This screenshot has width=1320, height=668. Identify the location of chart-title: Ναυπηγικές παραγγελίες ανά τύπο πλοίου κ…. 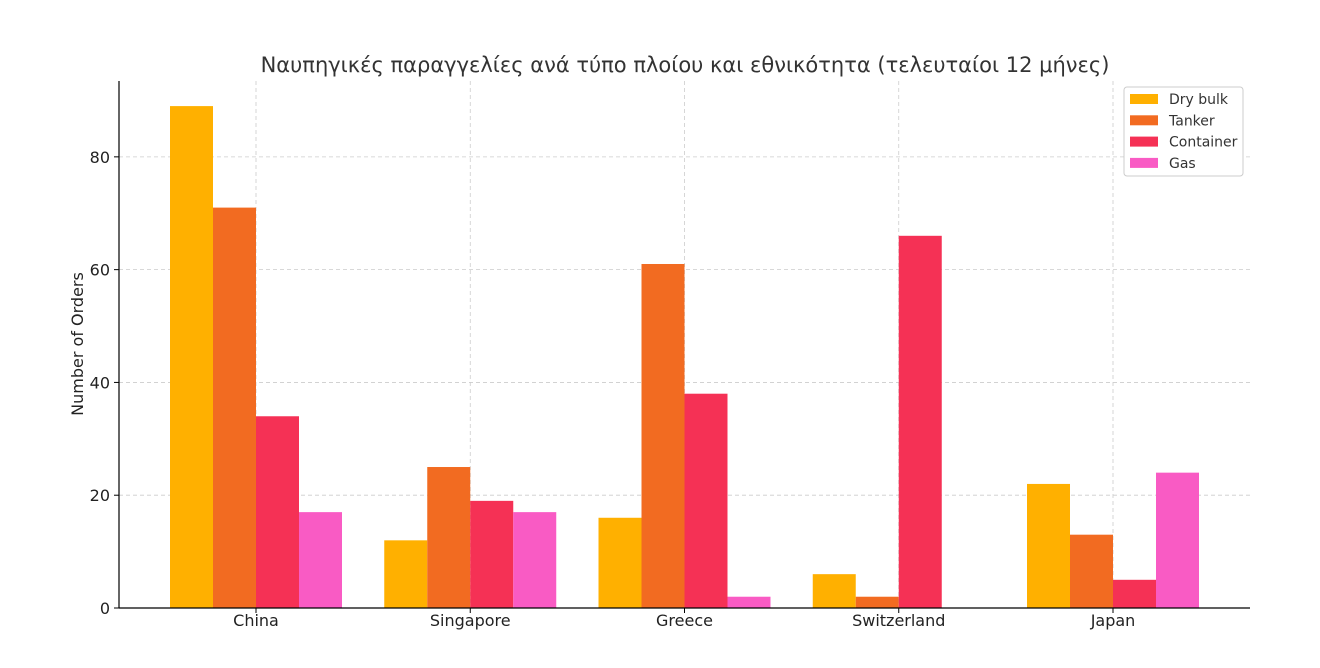
(685, 65).